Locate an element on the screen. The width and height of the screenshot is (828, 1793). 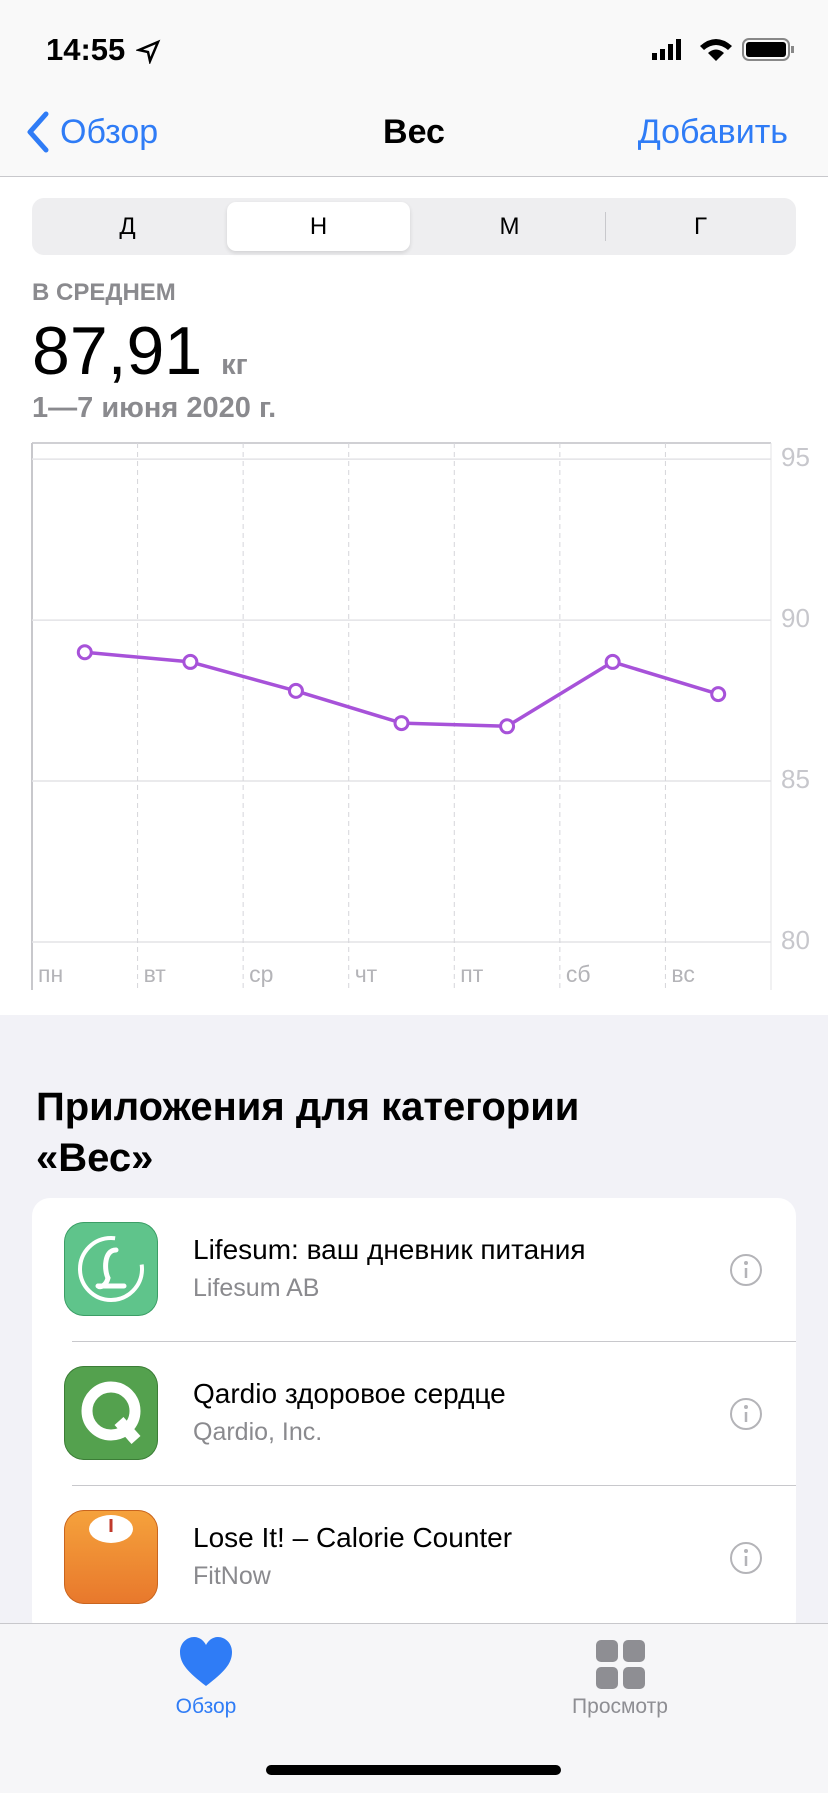
location-icon is located at coordinates (148, 51).